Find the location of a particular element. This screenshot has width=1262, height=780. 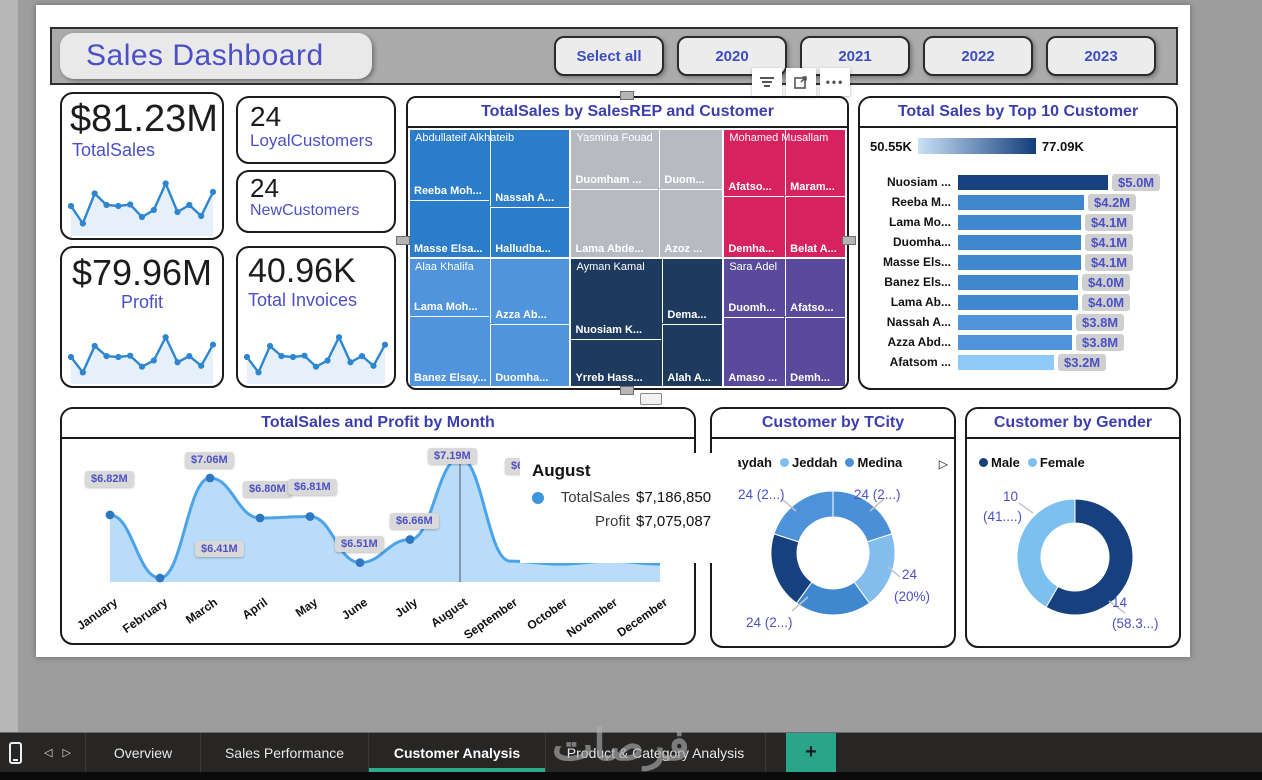

data-label-pill: $6.41M is located at coordinates (219, 549).